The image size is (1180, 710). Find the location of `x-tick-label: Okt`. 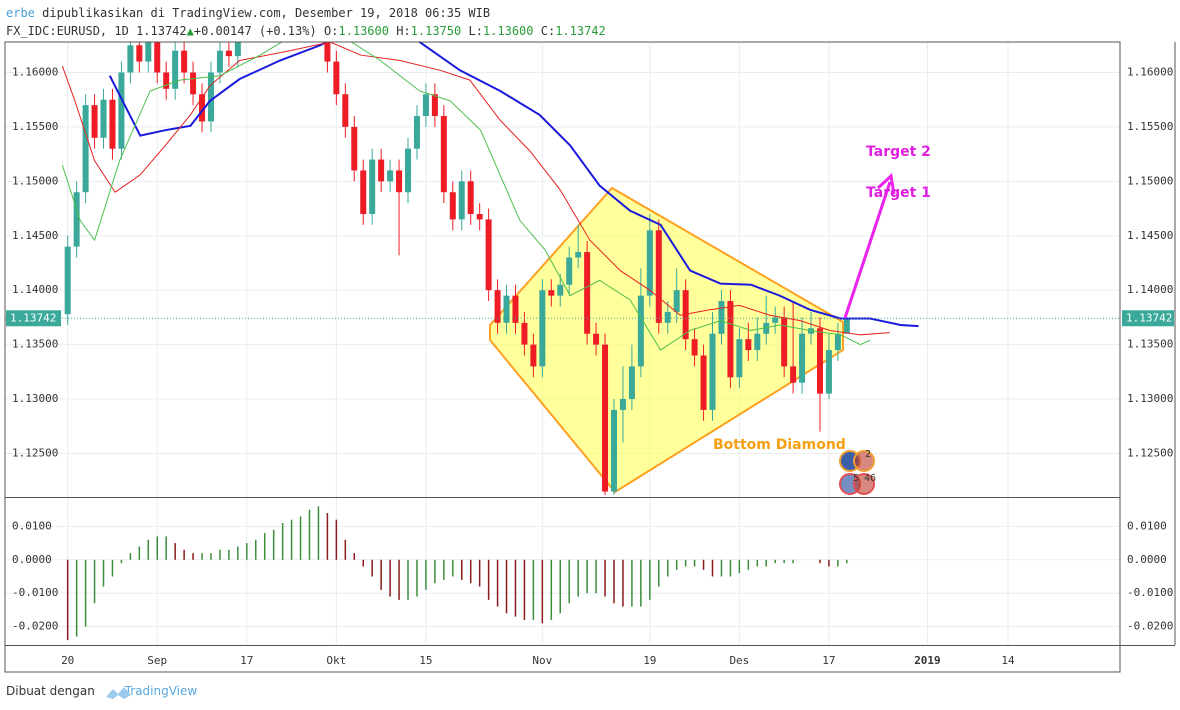

x-tick-label: Okt is located at coordinates (336, 660).